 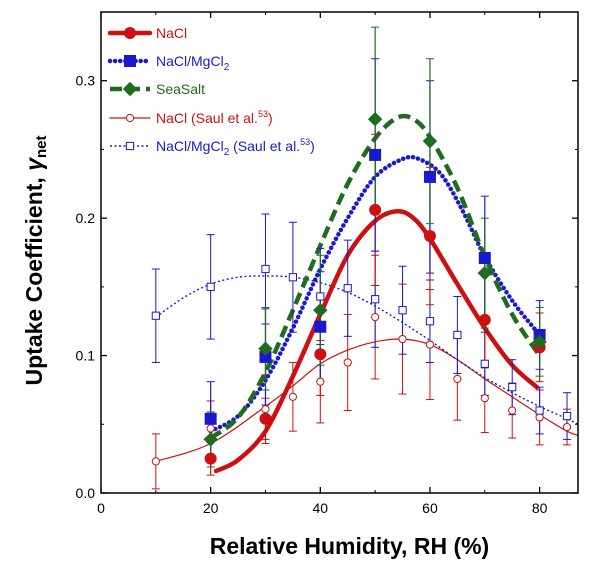 I want to click on legend-label: NaCl/MgCl2 (Saul et al.53), so click(x=235, y=147).